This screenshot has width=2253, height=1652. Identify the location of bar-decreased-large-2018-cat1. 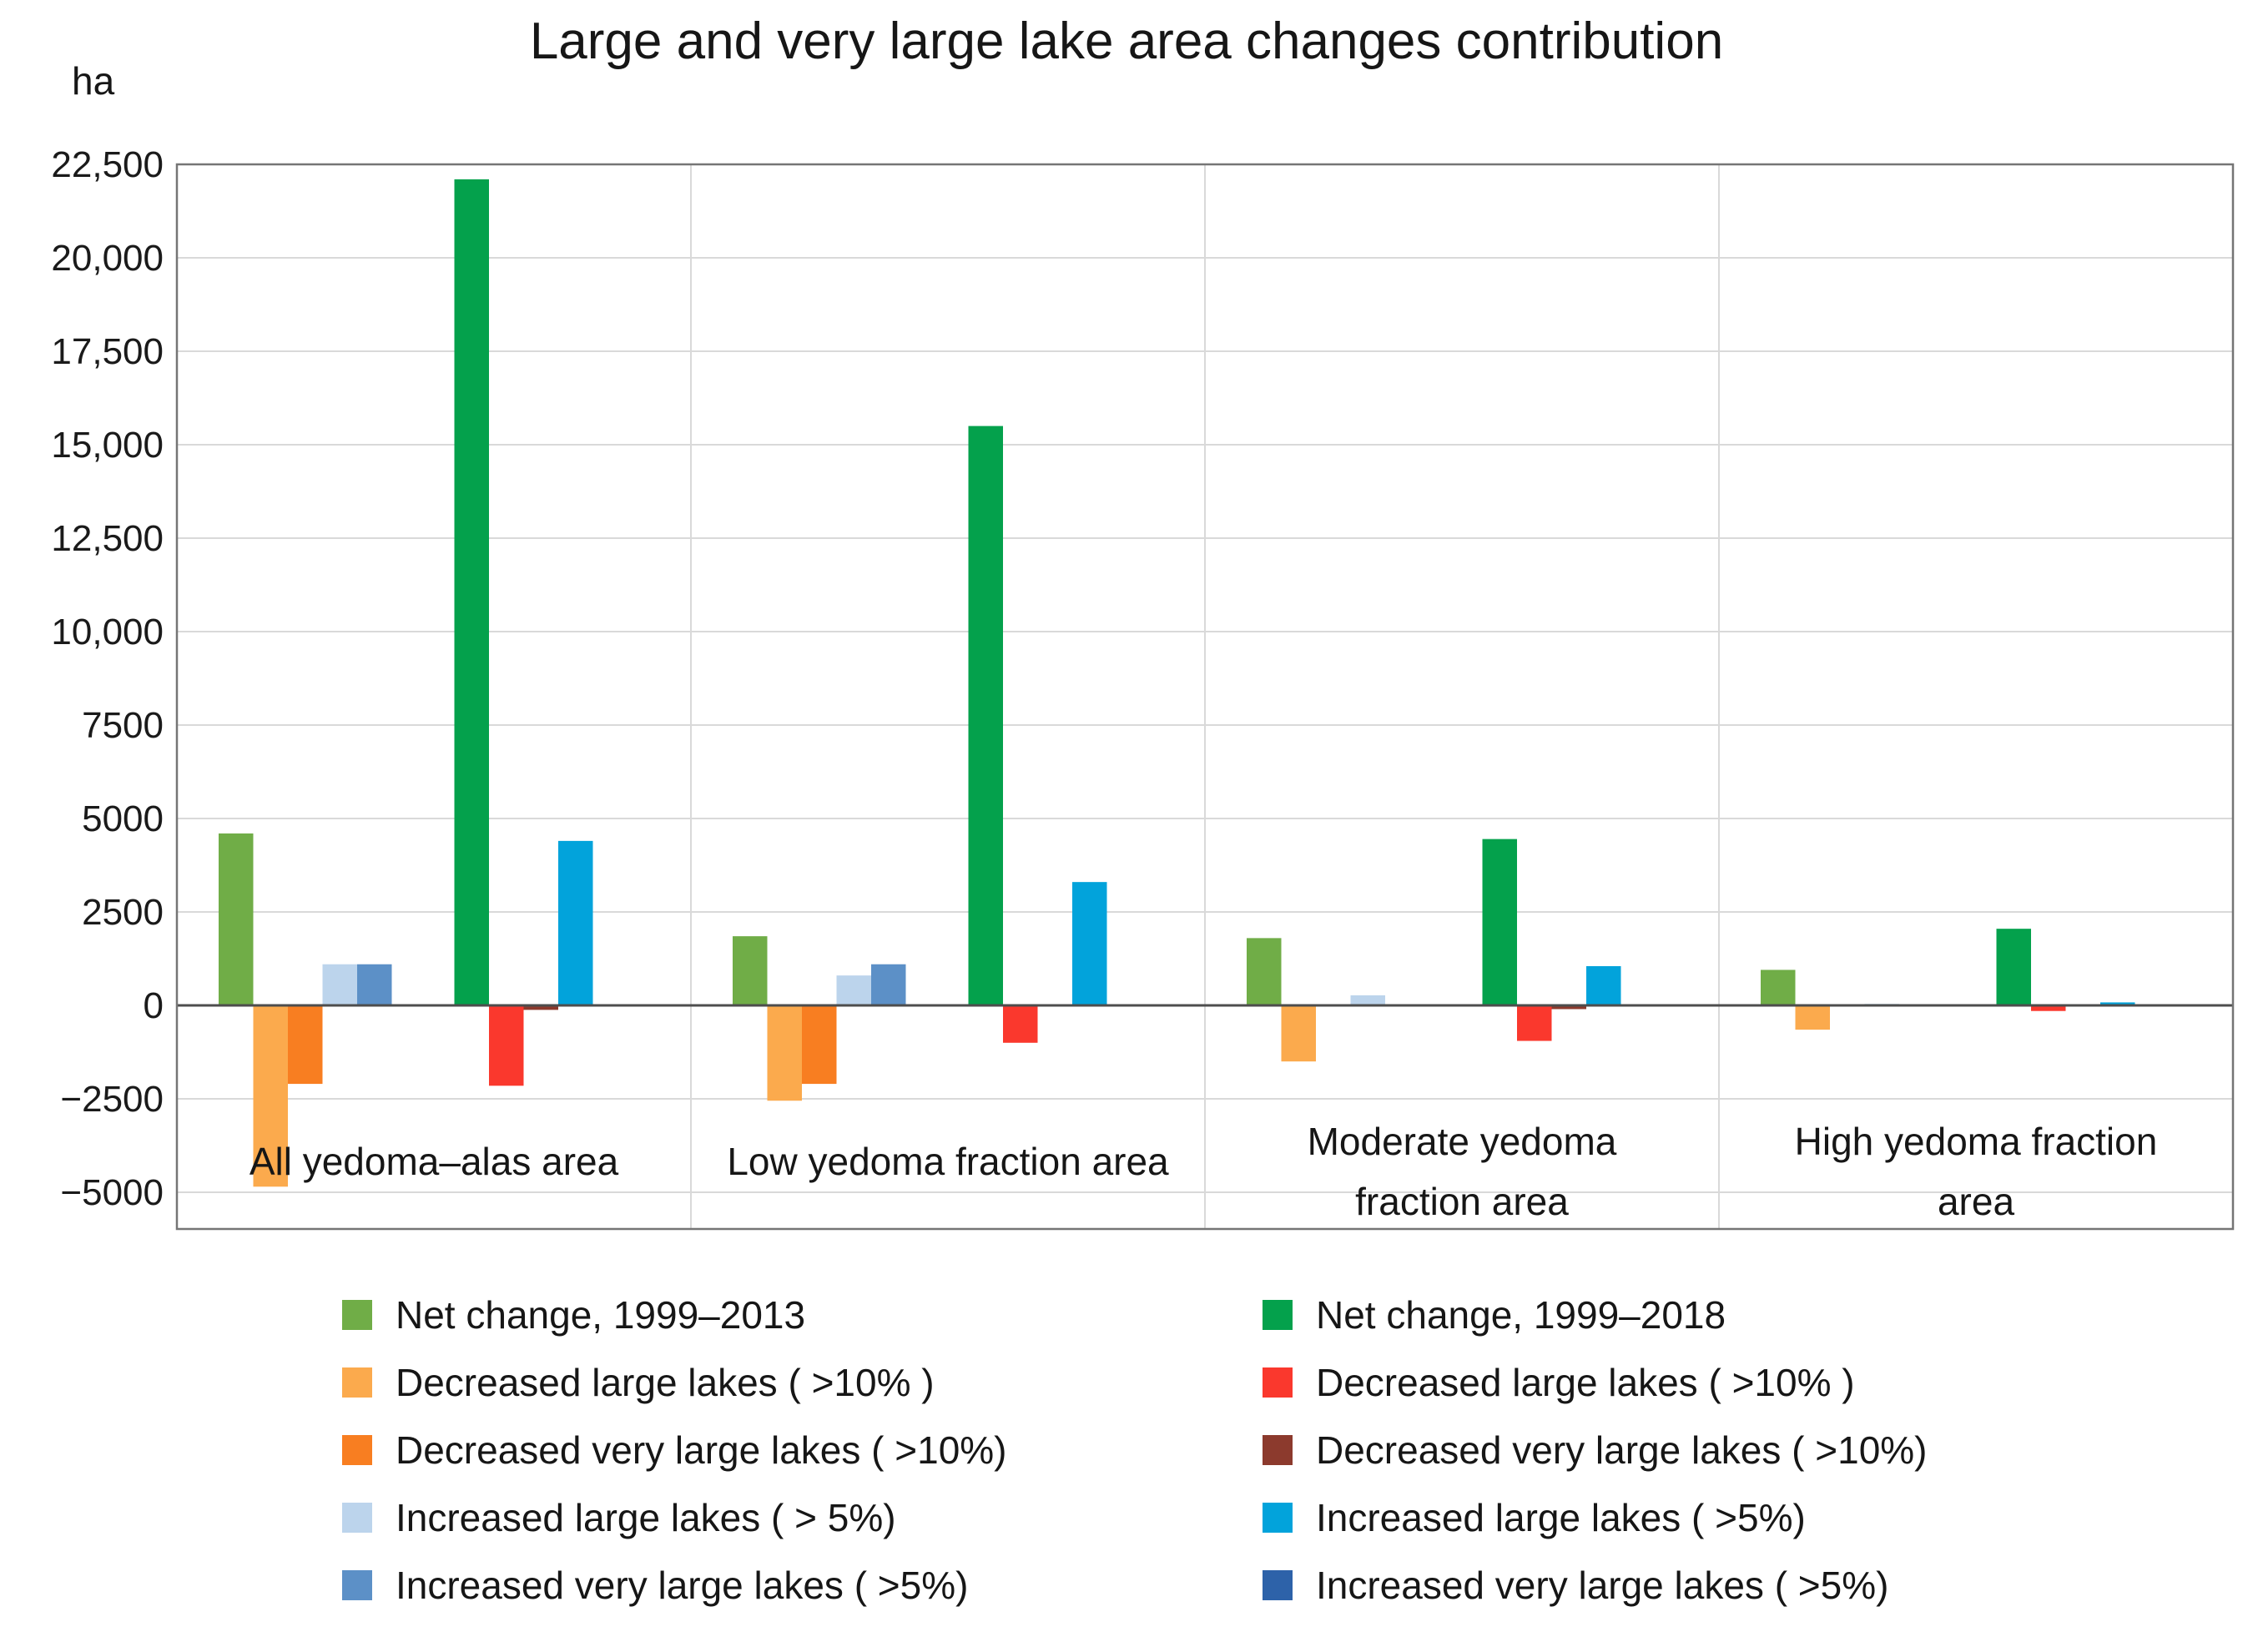
(1020, 1024).